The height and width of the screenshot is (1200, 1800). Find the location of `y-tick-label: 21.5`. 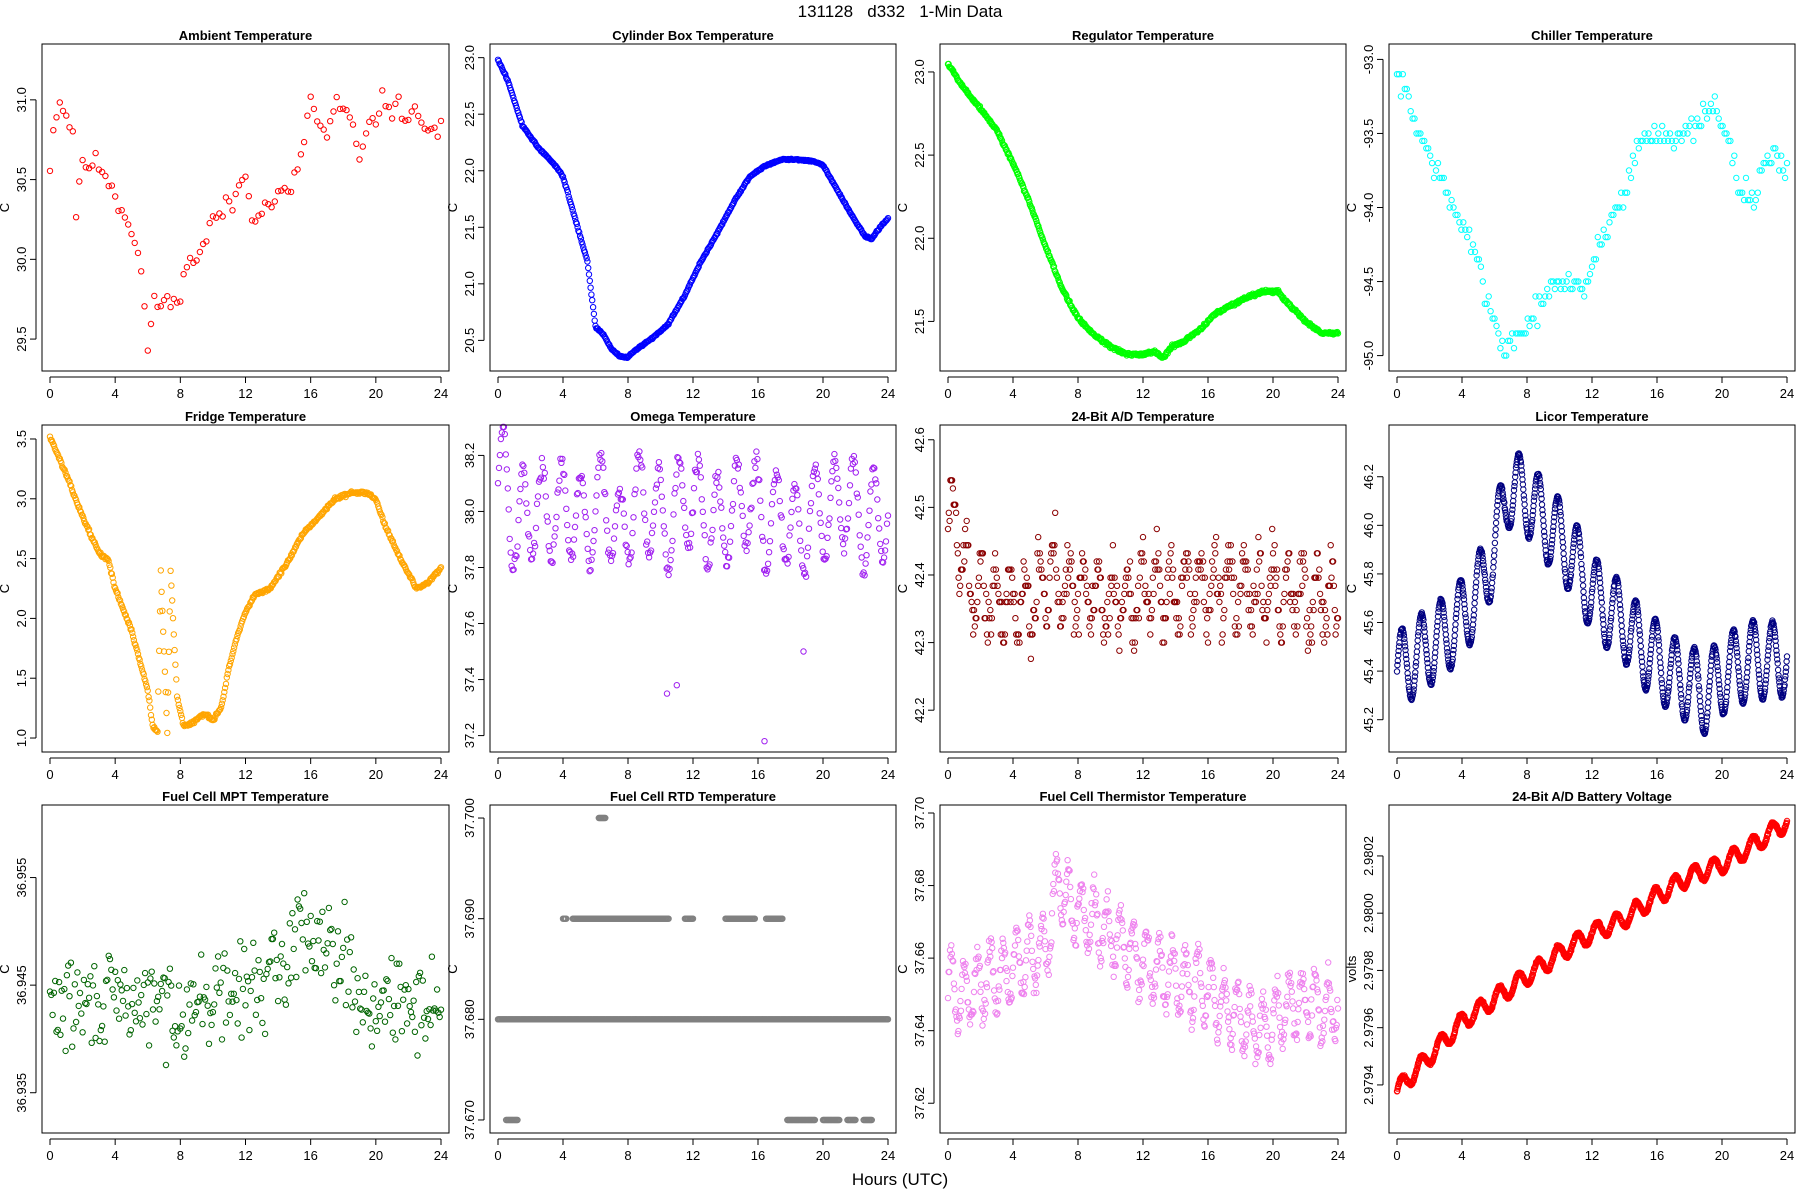

y-tick-label: 21.5 is located at coordinates (919, 321).